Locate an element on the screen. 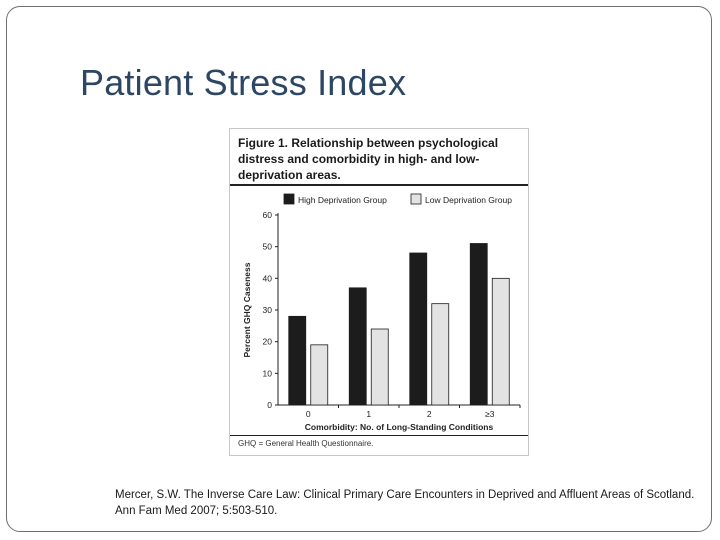 This screenshot has height=540, width=720. y-tick-label: 0 is located at coordinates (269, 405).